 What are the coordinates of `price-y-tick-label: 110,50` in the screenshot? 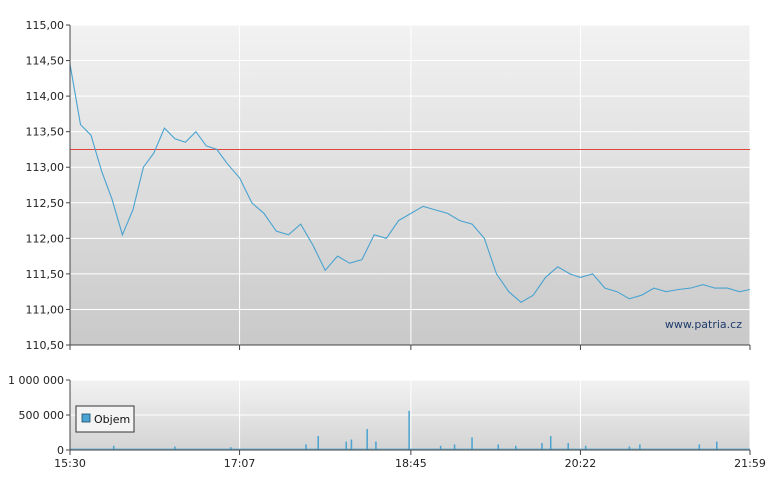 It's located at (45, 345).